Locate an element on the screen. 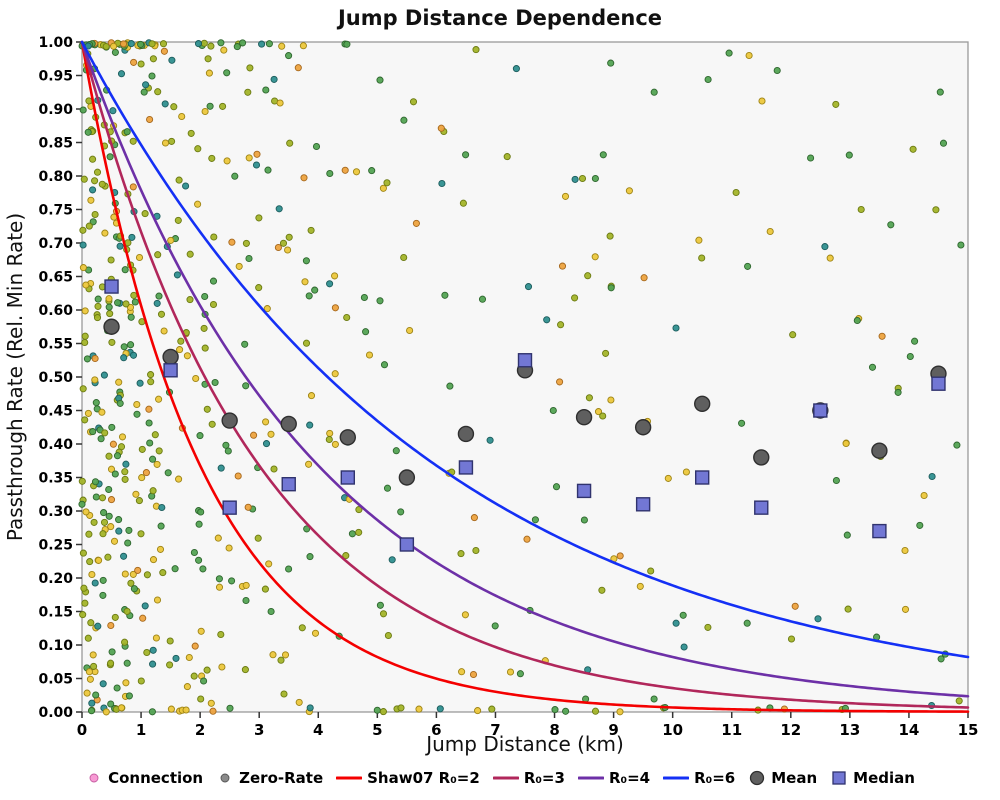 This screenshot has height=800, width=1000. y-tick-label: 0.20 is located at coordinates (55, 579).